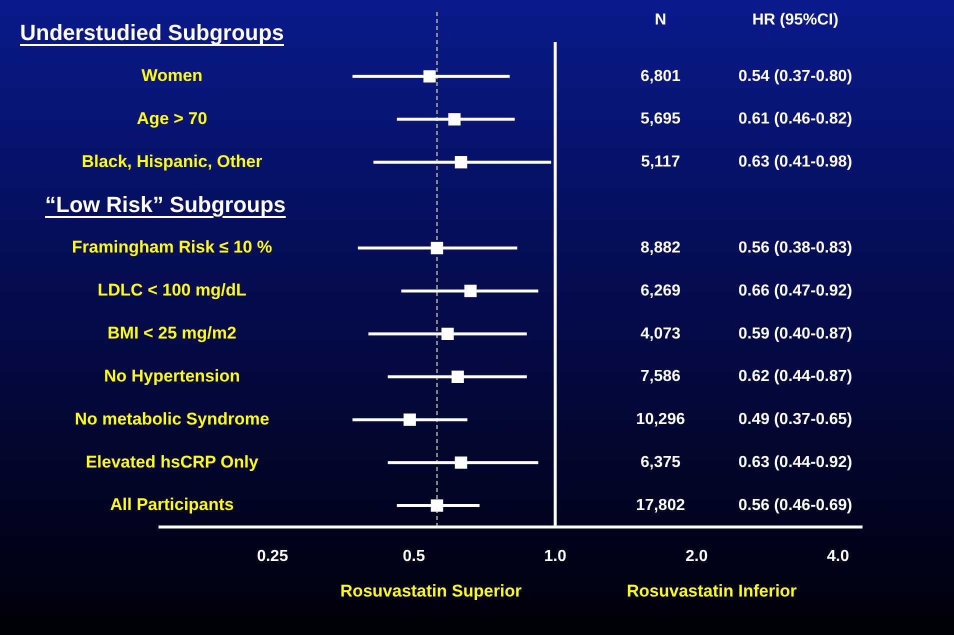 The image size is (954, 635). I want to click on y-tick-label: All Participants, so click(172, 504).